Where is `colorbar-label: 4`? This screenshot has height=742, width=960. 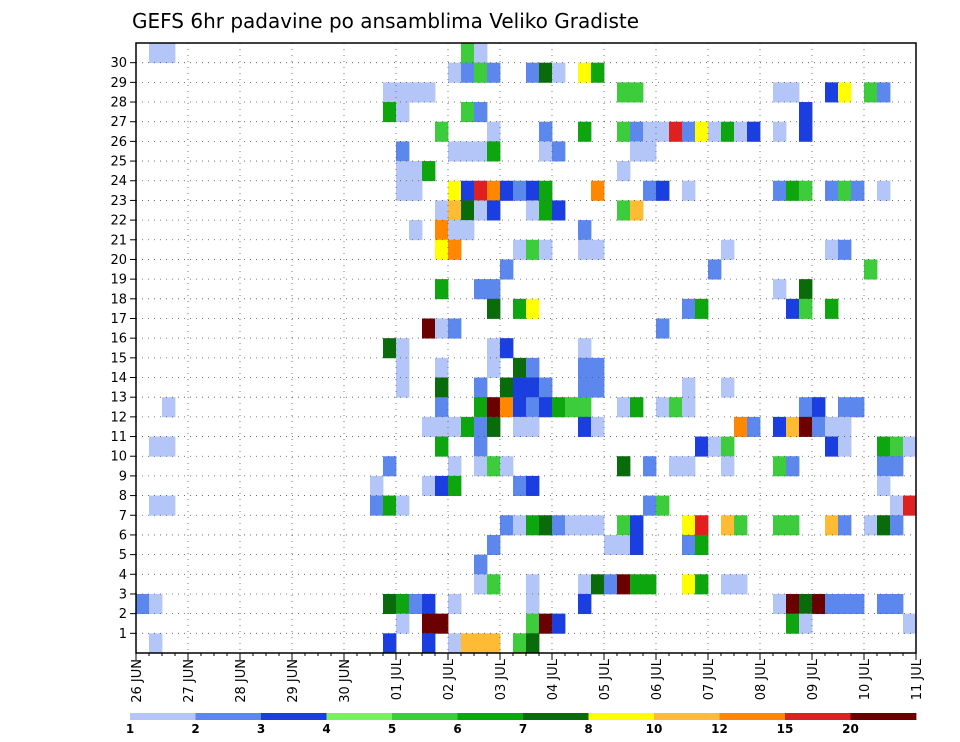 colorbar-label: 4 is located at coordinates (326, 729).